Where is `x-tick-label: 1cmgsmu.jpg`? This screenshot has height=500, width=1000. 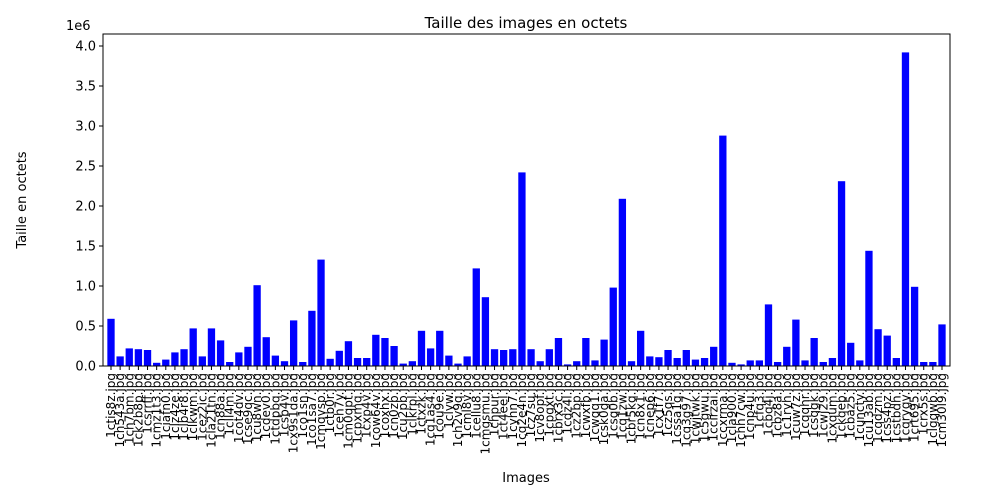 x-tick-label: 1cmgsmu.jpg is located at coordinates (485, 413).